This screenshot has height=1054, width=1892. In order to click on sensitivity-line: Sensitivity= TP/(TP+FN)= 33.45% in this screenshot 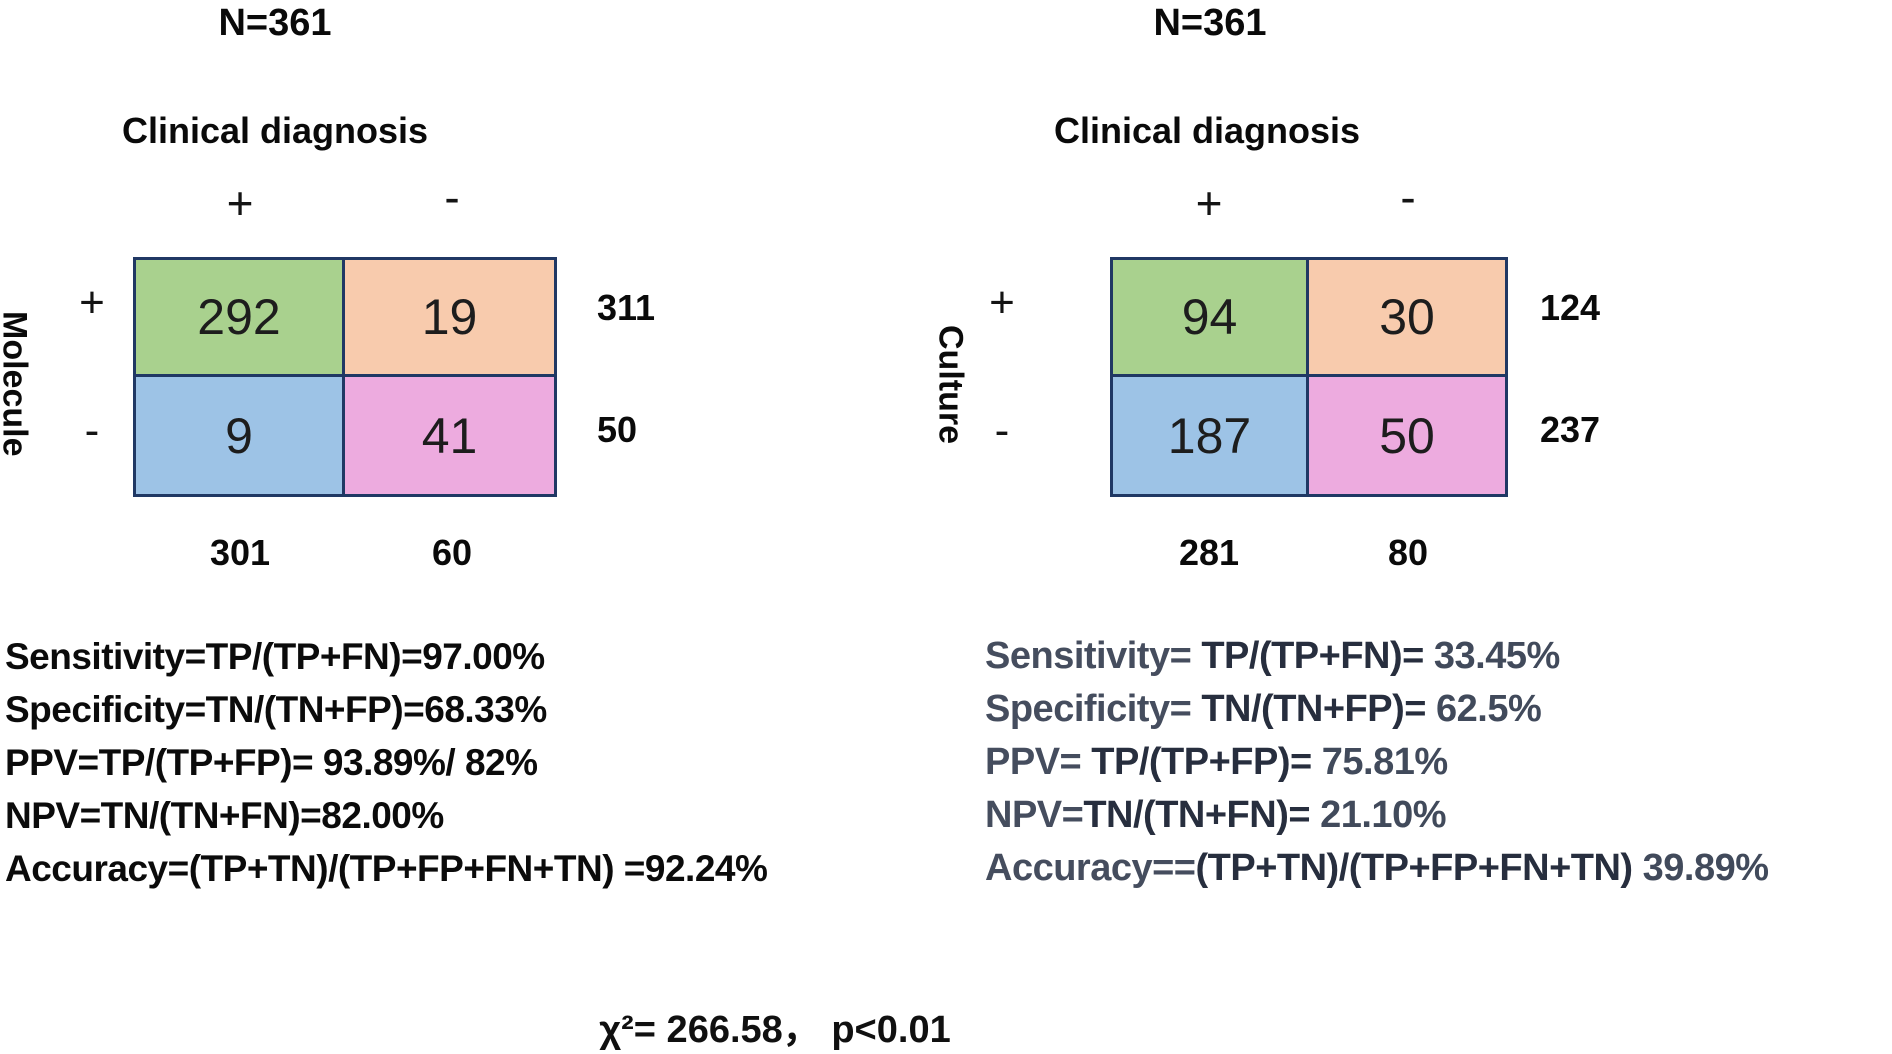, I will do `click(1377, 656)`.